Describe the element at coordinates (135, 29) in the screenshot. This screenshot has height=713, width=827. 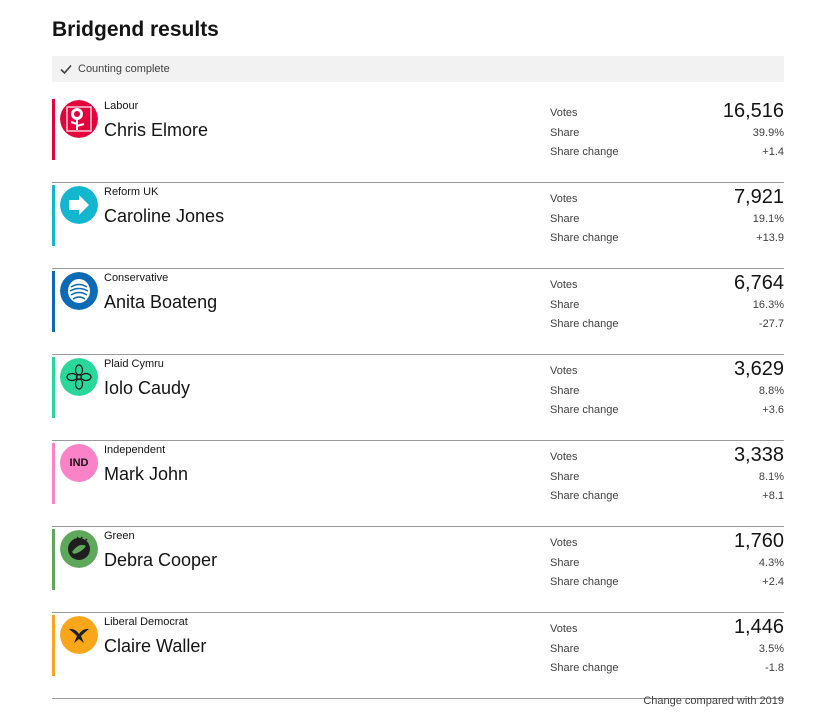
I see `page-title: Bridgend results` at that location.